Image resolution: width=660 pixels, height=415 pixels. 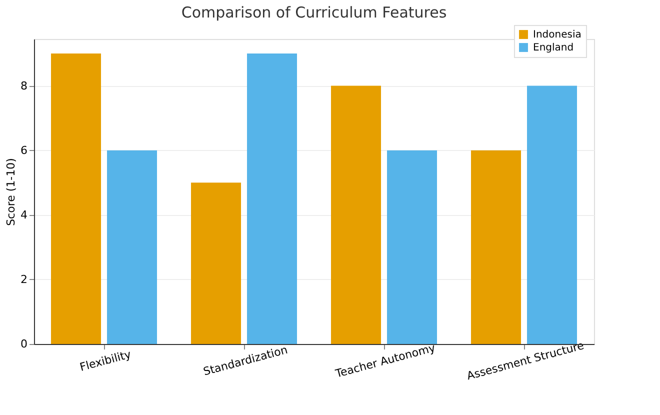 I want to click on legend-label: Indonesia, so click(x=557, y=35).